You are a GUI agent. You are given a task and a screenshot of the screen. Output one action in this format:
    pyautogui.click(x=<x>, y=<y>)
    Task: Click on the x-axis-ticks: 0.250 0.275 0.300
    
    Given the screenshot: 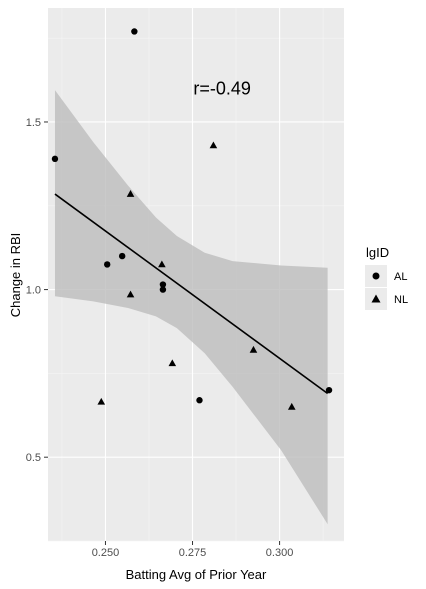 What is the action you would take?
    pyautogui.click(x=193, y=550)
    